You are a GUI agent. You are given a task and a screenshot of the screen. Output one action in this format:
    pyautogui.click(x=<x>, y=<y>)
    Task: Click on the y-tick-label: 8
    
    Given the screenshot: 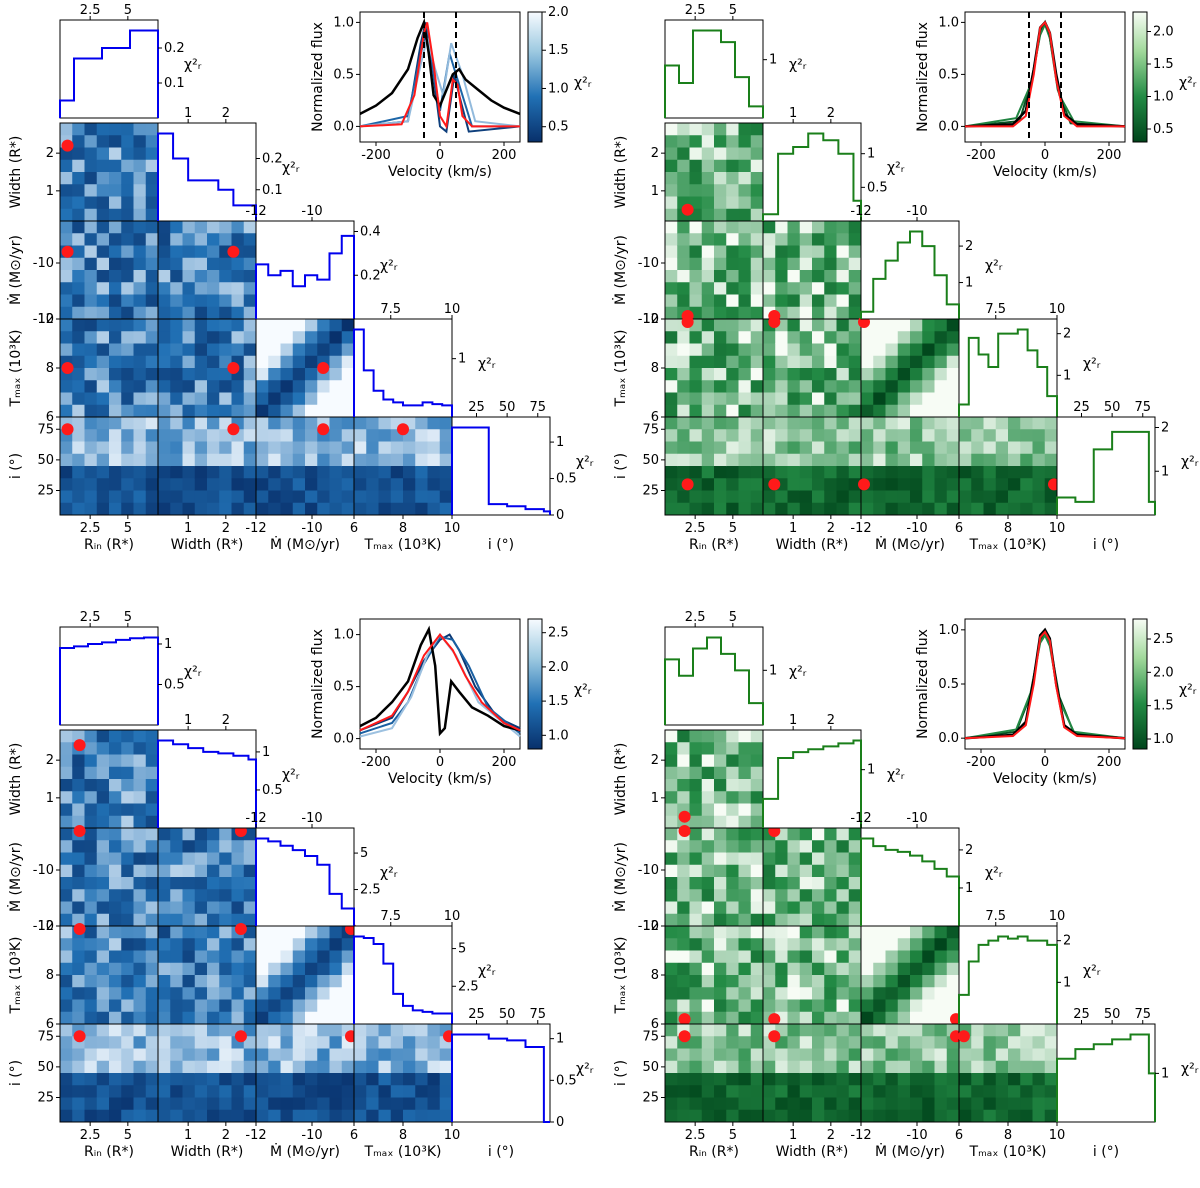 What is the action you would take?
    pyautogui.click(x=655, y=975)
    